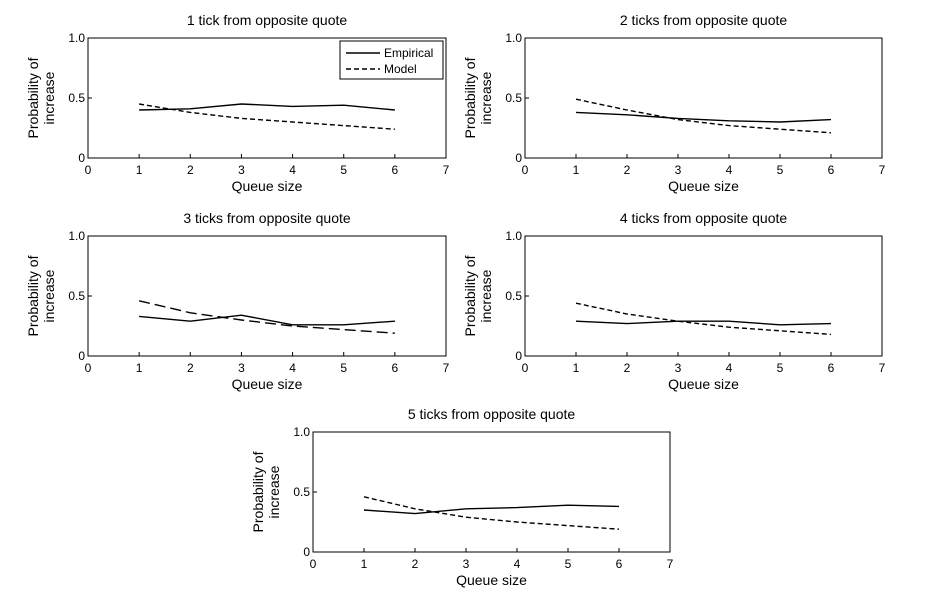 The image size is (934, 594). What do you see at coordinates (400, 69) in the screenshot?
I see `legend-label-model: Model` at bounding box center [400, 69].